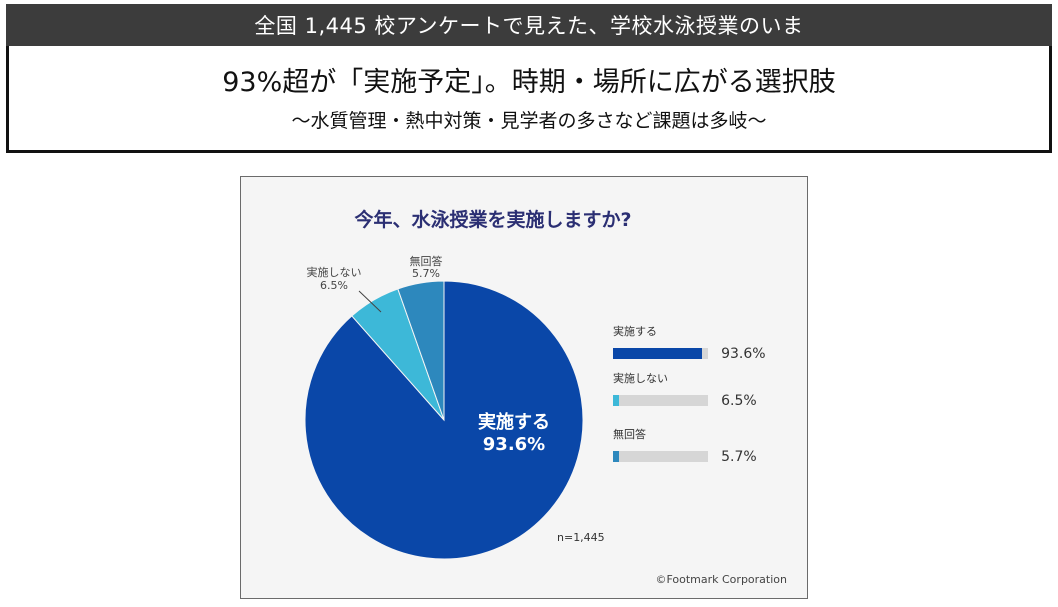 The height and width of the screenshot is (607, 1058). I want to click on slice-label-name-0: 実施する, so click(514, 422).